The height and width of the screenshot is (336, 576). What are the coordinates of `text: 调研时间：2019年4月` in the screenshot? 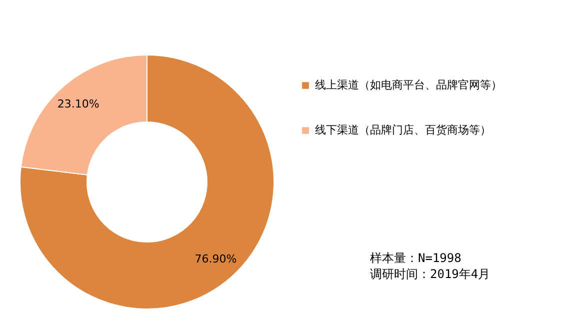 It's located at (430, 274).